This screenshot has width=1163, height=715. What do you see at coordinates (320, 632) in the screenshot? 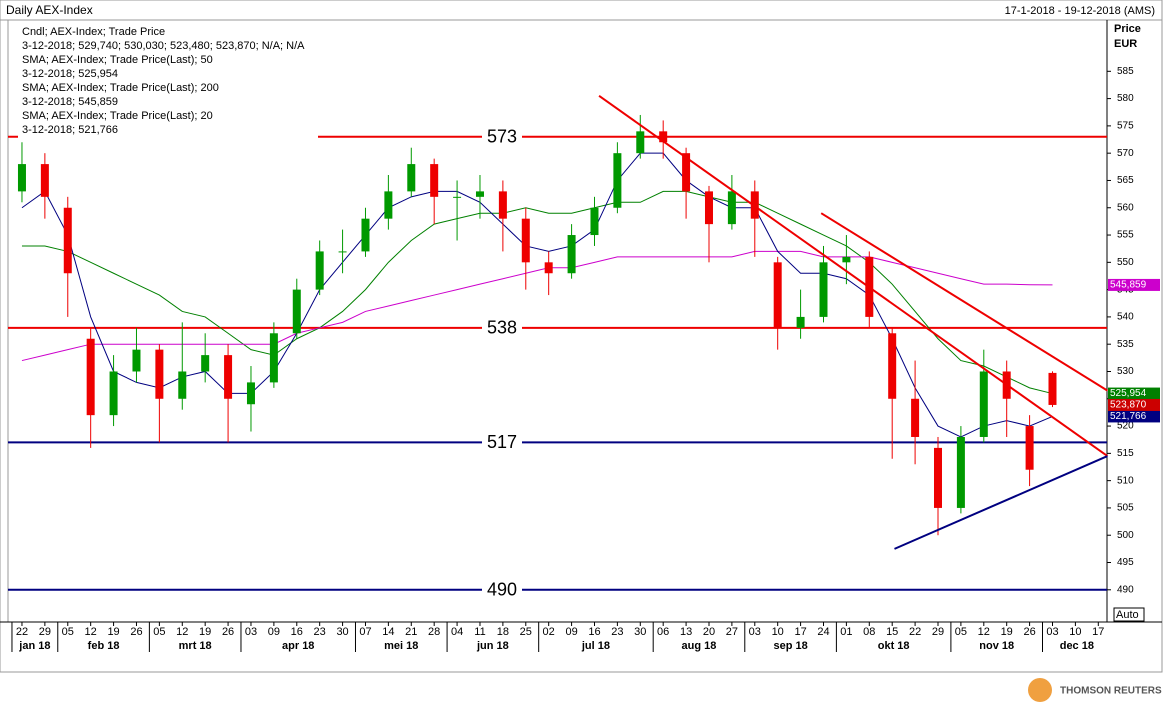
I see `x-tick-label: 23` at bounding box center [320, 632].